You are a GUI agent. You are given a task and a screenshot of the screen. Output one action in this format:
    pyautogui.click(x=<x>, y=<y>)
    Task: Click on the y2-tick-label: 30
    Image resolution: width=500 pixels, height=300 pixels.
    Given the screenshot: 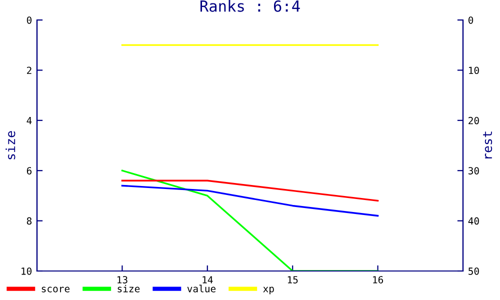 What is the action you would take?
    pyautogui.click(x=473, y=170)
    